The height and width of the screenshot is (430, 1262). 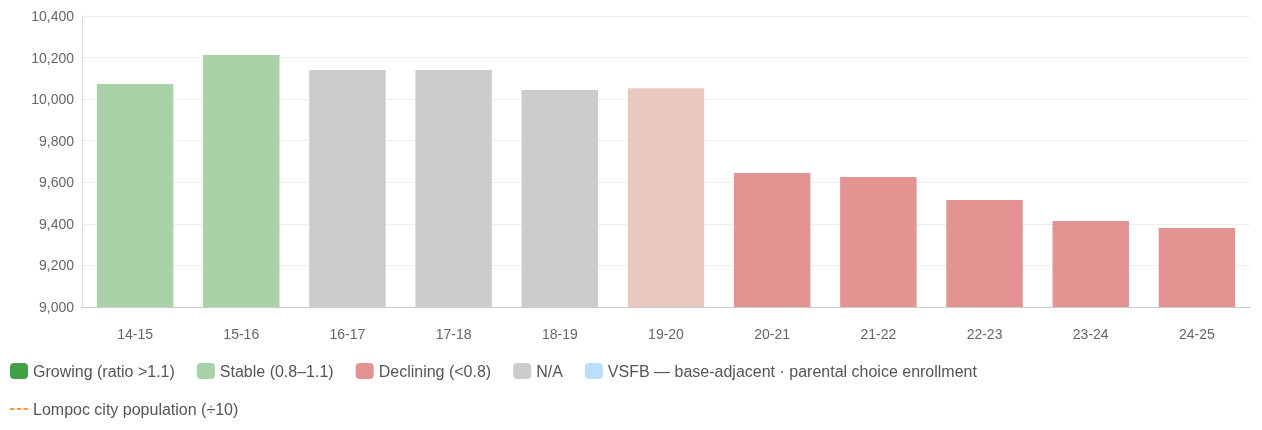 I want to click on y-tick-label: 9,600, so click(x=56, y=182).